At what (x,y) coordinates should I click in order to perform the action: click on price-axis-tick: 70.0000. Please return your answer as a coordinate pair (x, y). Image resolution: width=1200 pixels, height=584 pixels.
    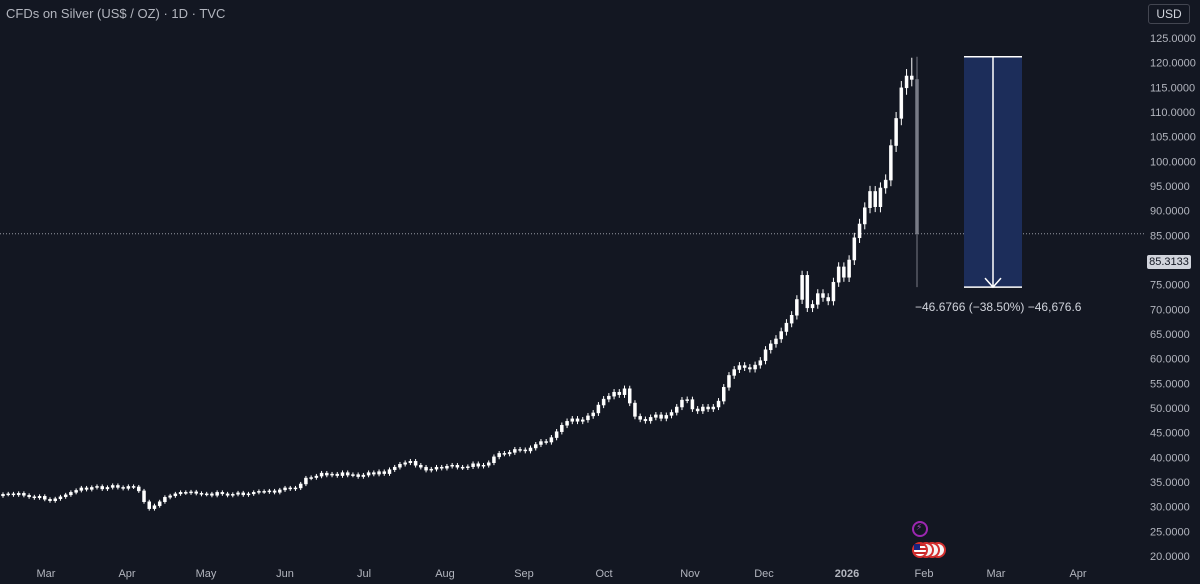
    Looking at the image, I should click on (1170, 310).